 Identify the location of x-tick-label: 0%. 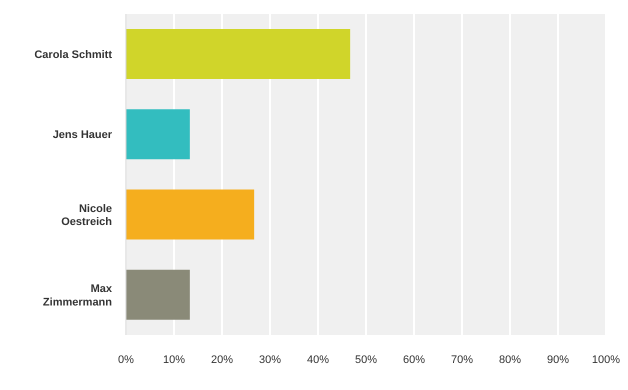
(126, 360).